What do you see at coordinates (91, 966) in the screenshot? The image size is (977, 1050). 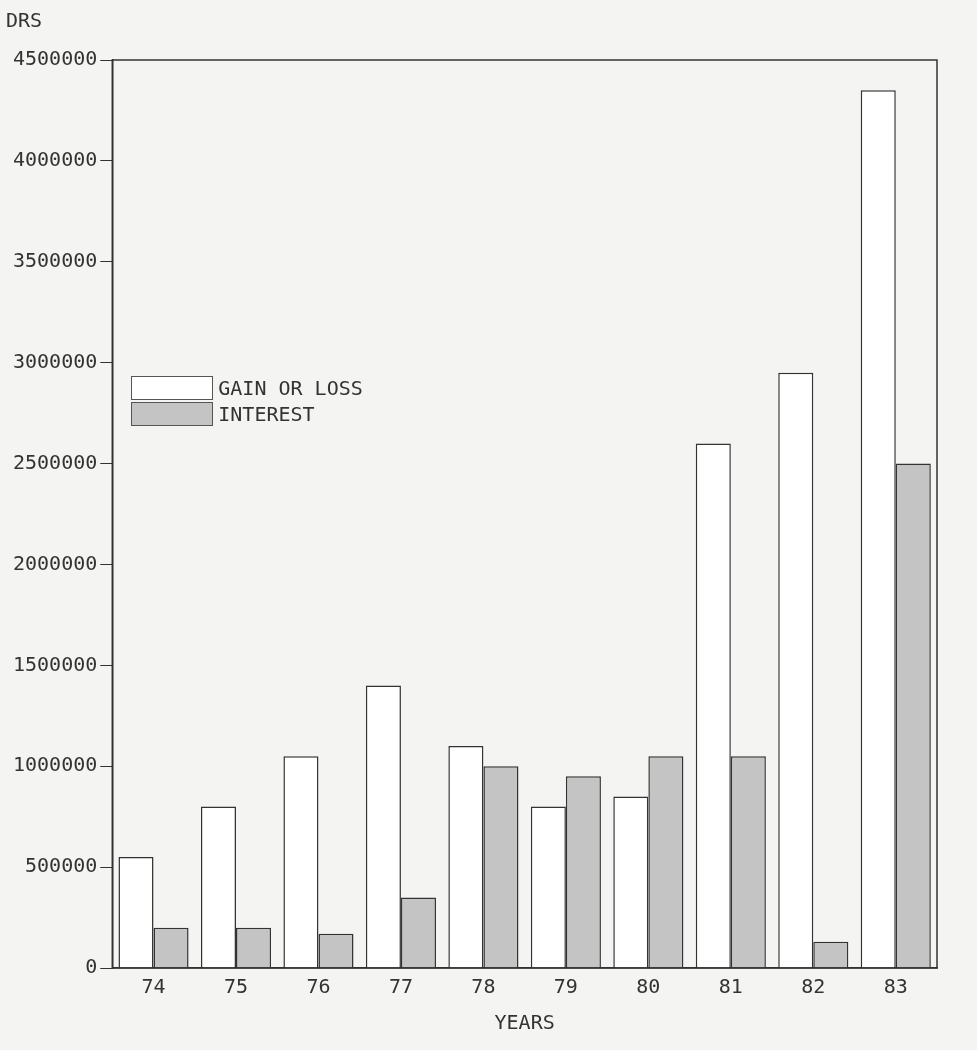 I see `y-tick-label: 0` at bounding box center [91, 966].